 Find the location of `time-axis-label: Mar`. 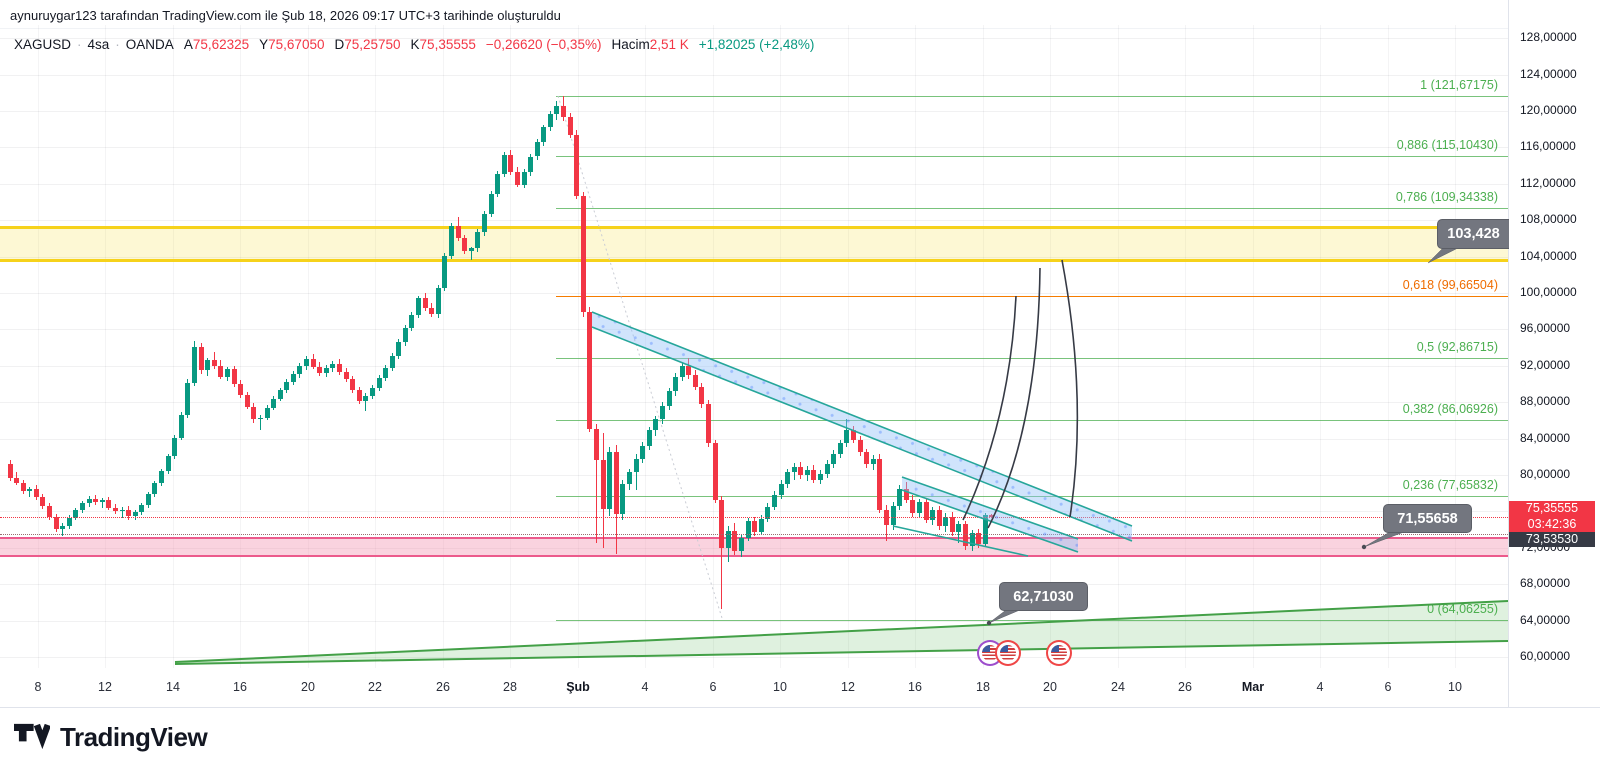

time-axis-label: Mar is located at coordinates (1253, 687).